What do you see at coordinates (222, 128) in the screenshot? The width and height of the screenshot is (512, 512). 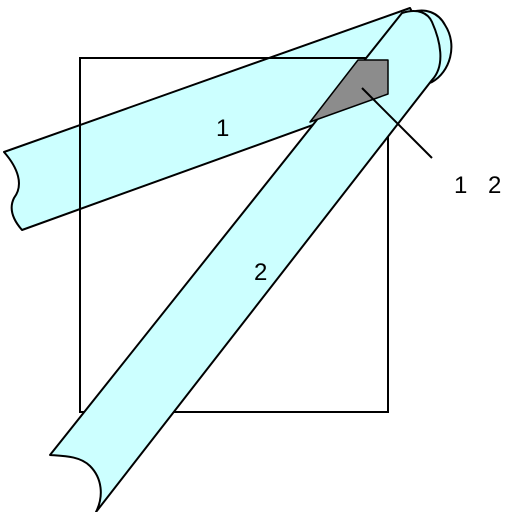 I see `strip-1-label: 1` at bounding box center [222, 128].